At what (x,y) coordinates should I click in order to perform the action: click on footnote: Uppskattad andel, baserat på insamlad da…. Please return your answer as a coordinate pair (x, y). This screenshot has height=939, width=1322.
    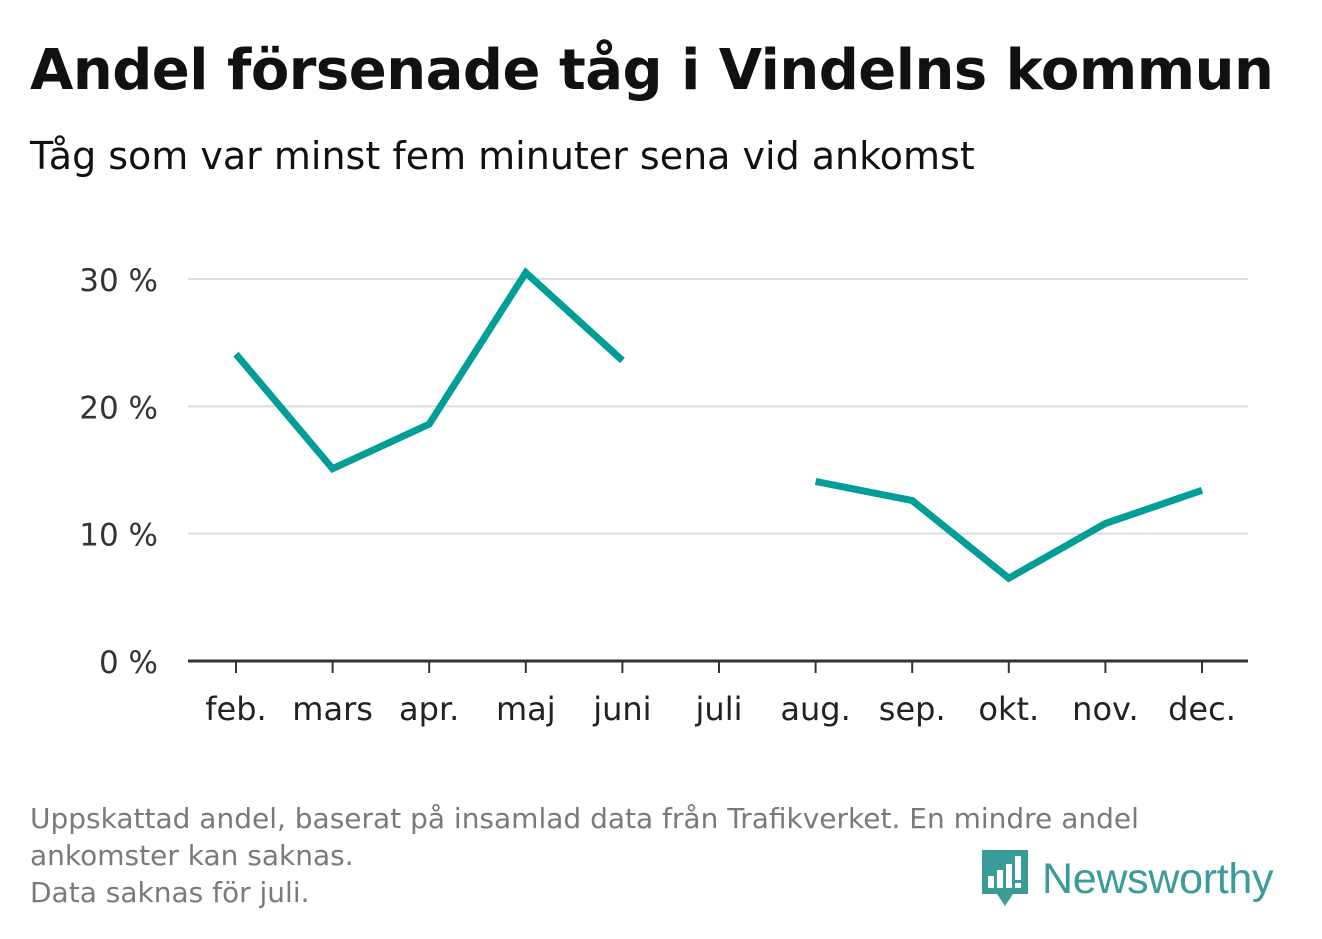
    Looking at the image, I should click on (660, 855).